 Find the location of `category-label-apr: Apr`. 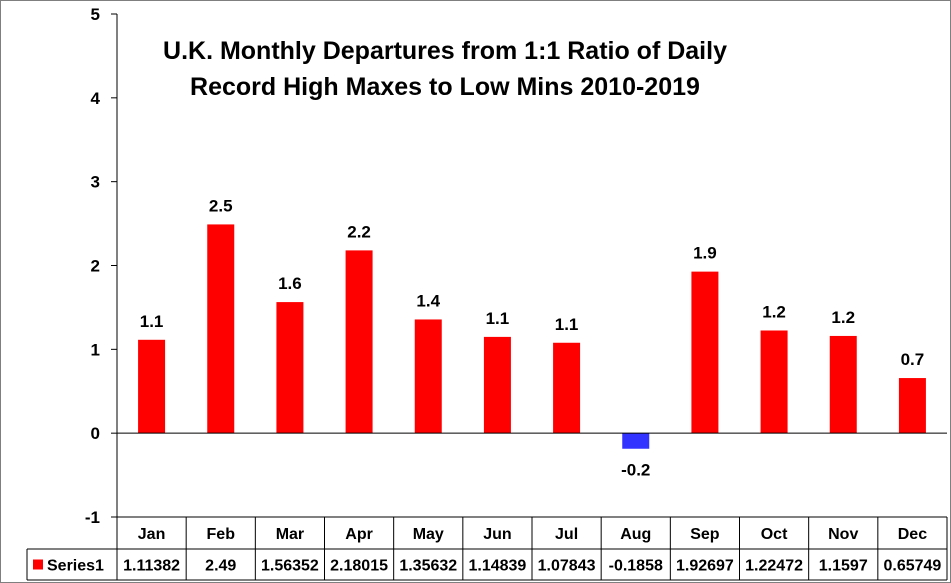

category-label-apr: Apr is located at coordinates (359, 534).